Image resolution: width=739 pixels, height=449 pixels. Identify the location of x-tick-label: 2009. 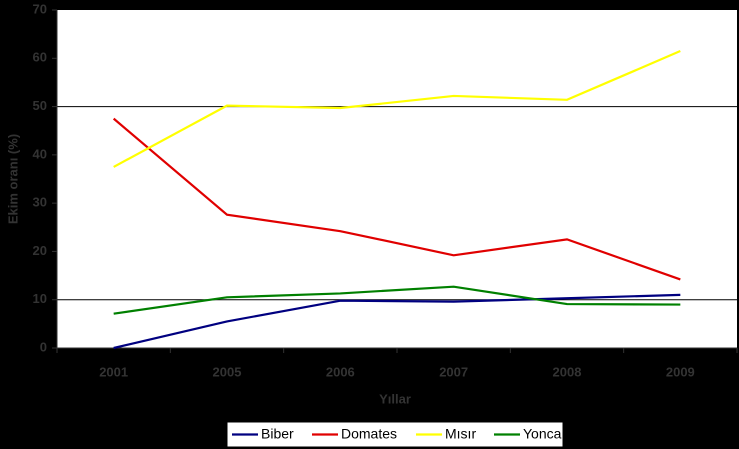
(680, 371).